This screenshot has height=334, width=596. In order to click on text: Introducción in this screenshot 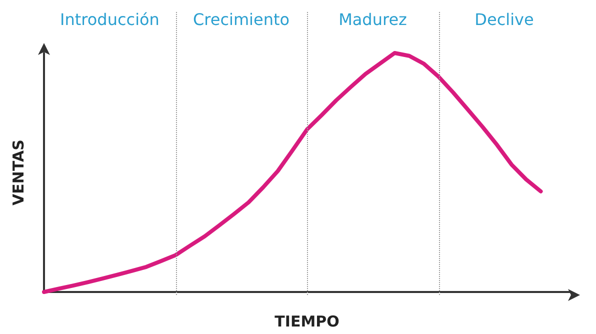, I will do `click(109, 19)`.